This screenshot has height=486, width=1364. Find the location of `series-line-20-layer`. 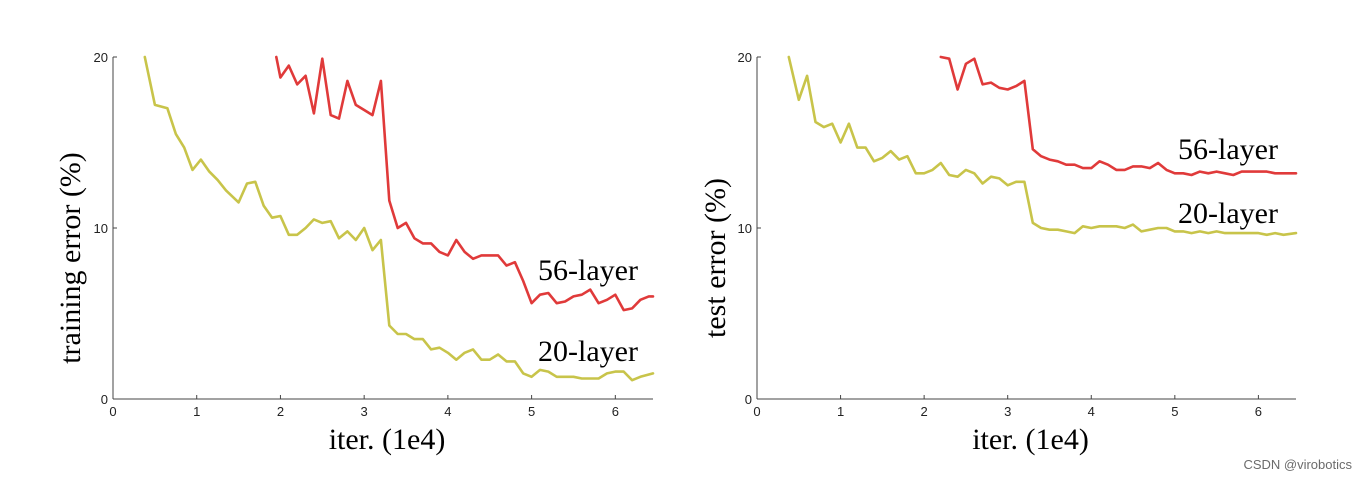

series-line-20-layer is located at coordinates (1042, 146).